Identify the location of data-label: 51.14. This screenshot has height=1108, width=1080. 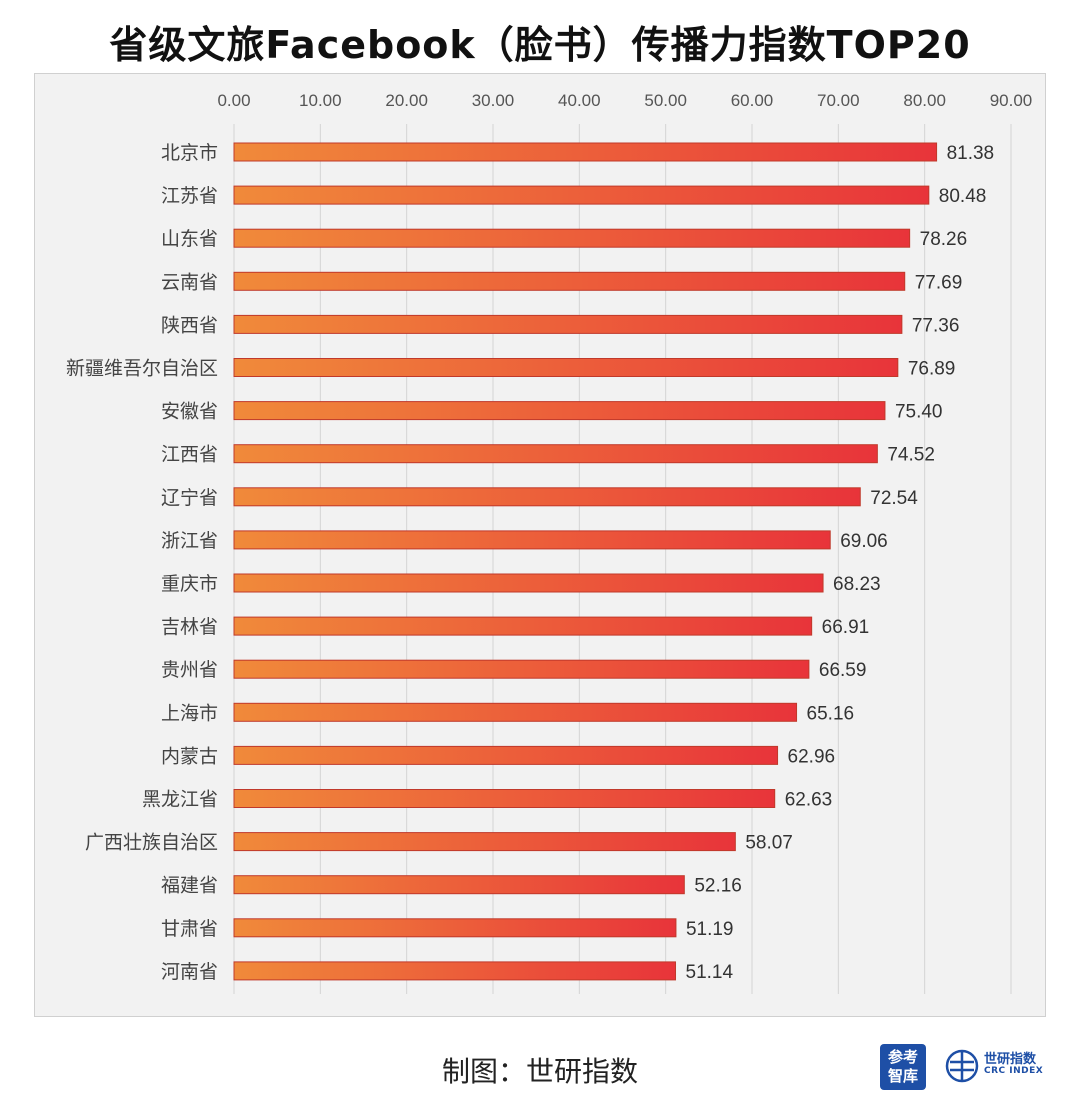
(710, 972).